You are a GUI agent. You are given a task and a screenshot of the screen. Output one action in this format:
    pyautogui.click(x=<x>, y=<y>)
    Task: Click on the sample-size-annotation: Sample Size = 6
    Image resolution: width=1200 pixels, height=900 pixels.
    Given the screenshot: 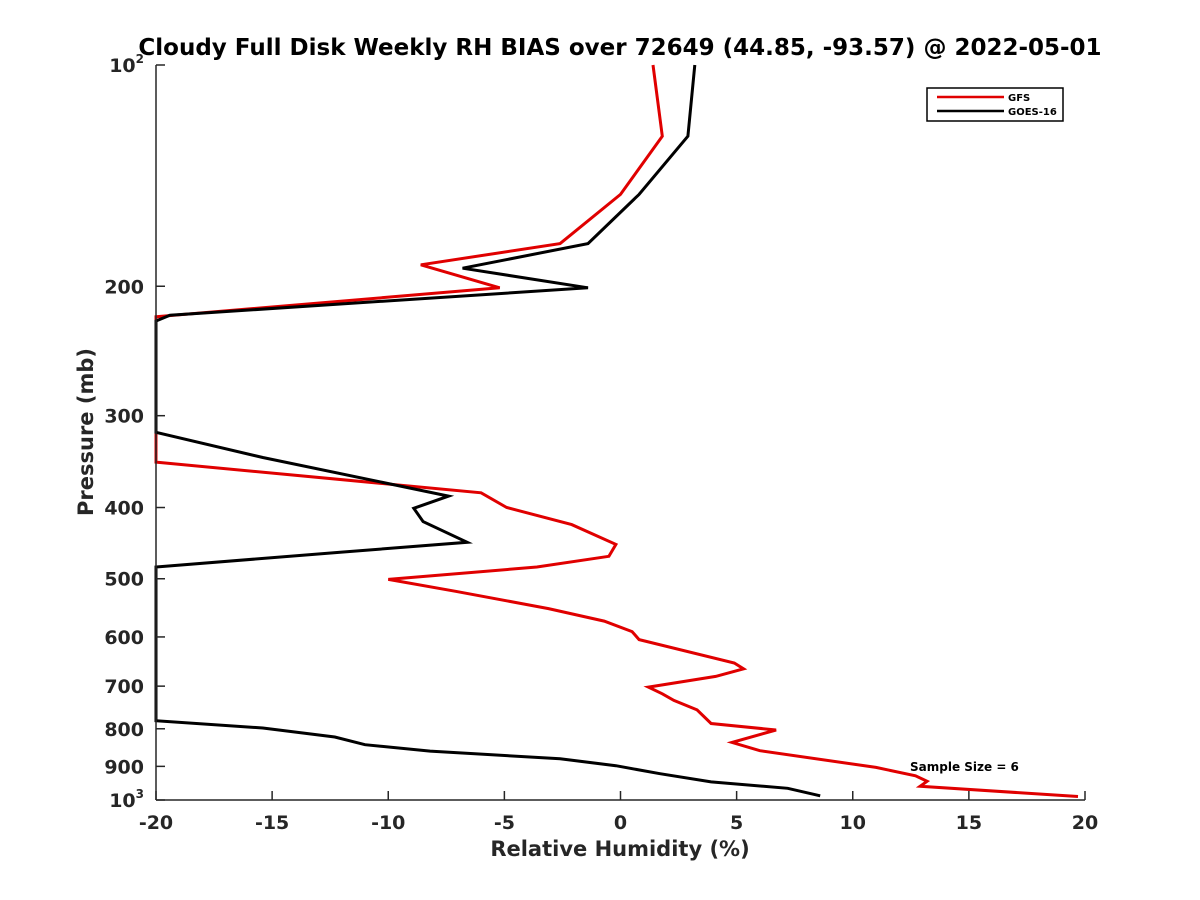 What is the action you would take?
    pyautogui.click(x=964, y=767)
    